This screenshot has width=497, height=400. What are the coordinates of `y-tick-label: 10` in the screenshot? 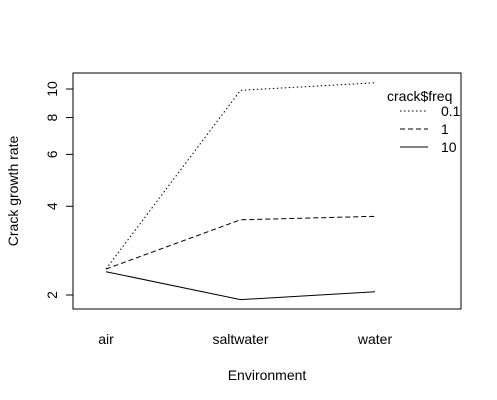 It's located at (52, 89).